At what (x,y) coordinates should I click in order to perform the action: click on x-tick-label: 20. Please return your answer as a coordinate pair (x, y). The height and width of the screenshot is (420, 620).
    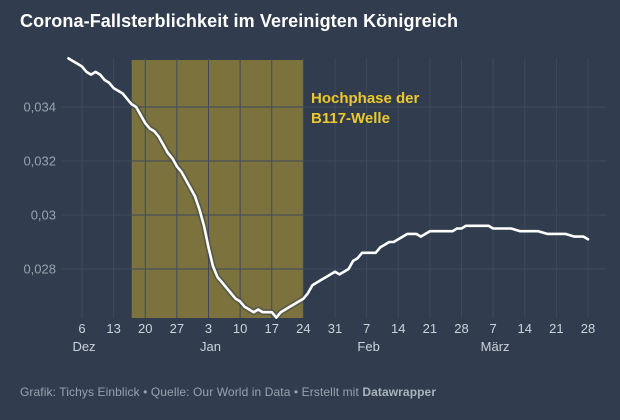
    Looking at the image, I should click on (145, 328).